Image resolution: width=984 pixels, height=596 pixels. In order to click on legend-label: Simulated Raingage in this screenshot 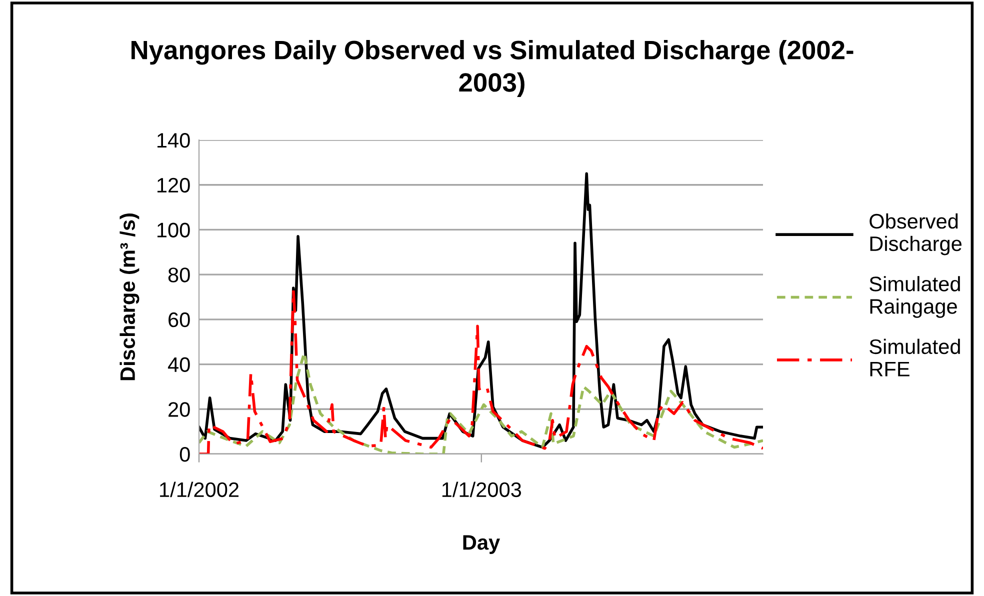, I will do `click(915, 297)`.